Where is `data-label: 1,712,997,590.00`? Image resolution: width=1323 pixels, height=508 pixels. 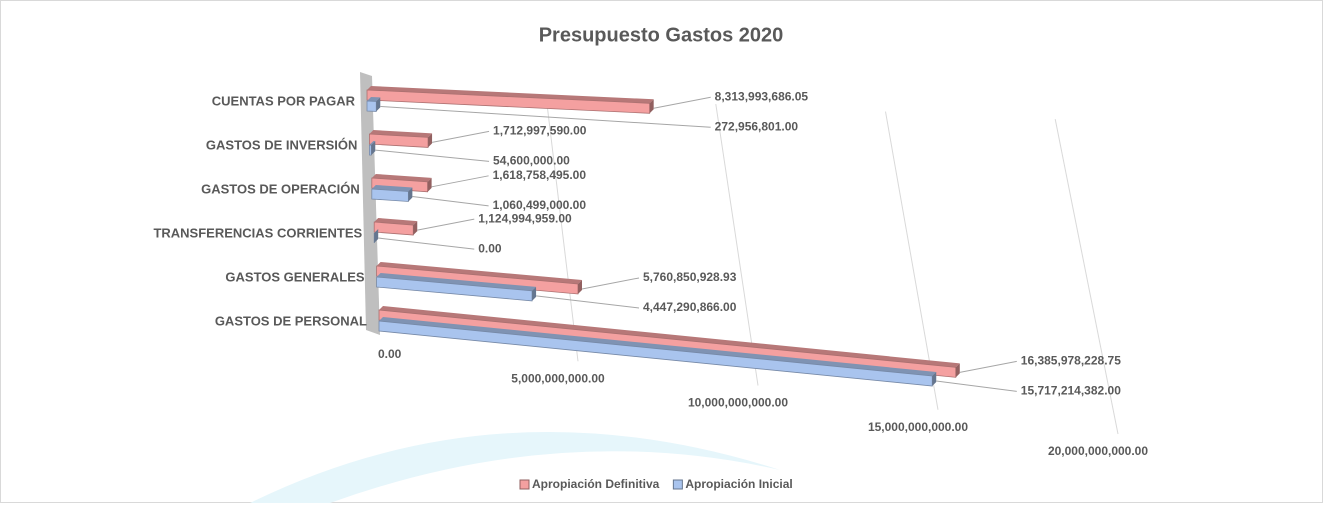
data-label: 1,712,997,590.00 is located at coordinates (540, 131).